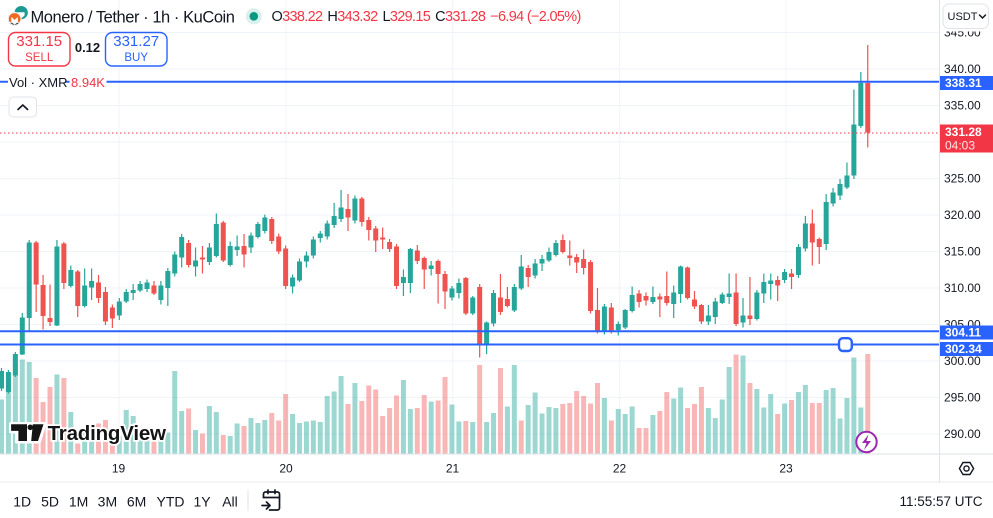 This screenshot has width=993, height=518. Describe the element at coordinates (39, 58) in the screenshot. I see `svg-text: SELL` at that location.